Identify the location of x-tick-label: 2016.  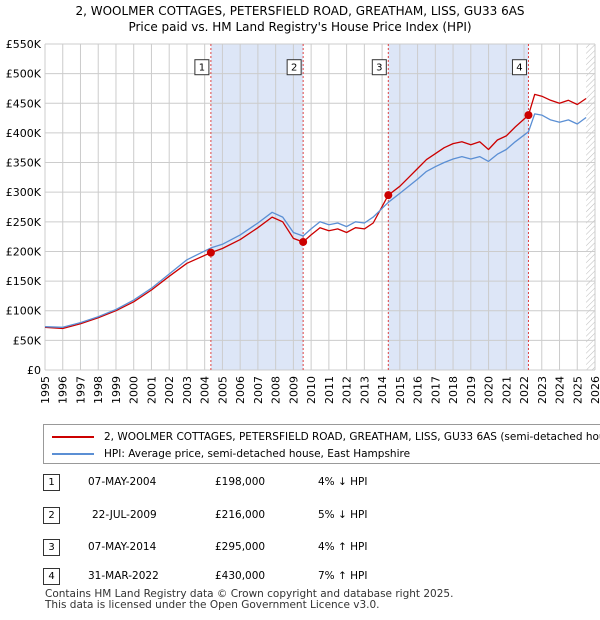
(418, 390).